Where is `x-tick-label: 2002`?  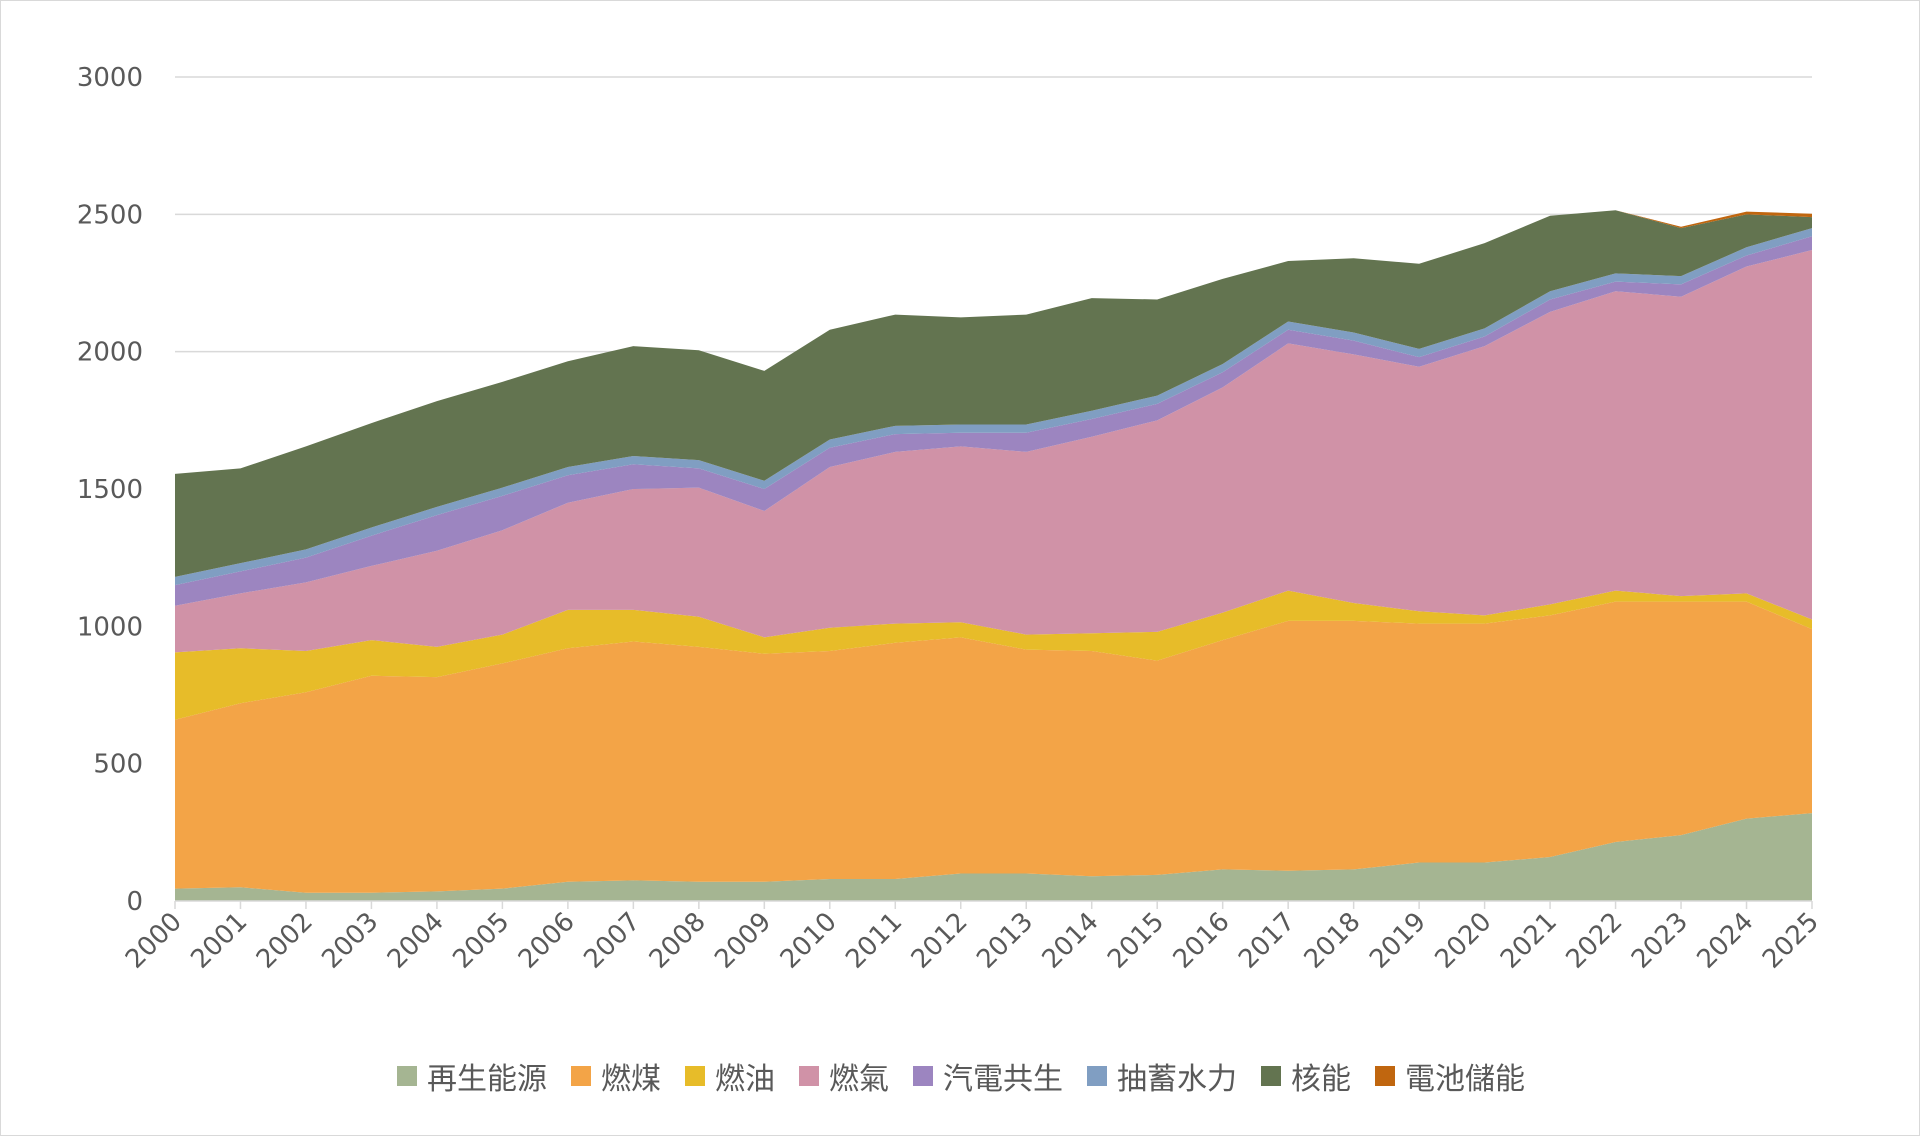
x-tick-label: 2002 is located at coordinates (285, 941).